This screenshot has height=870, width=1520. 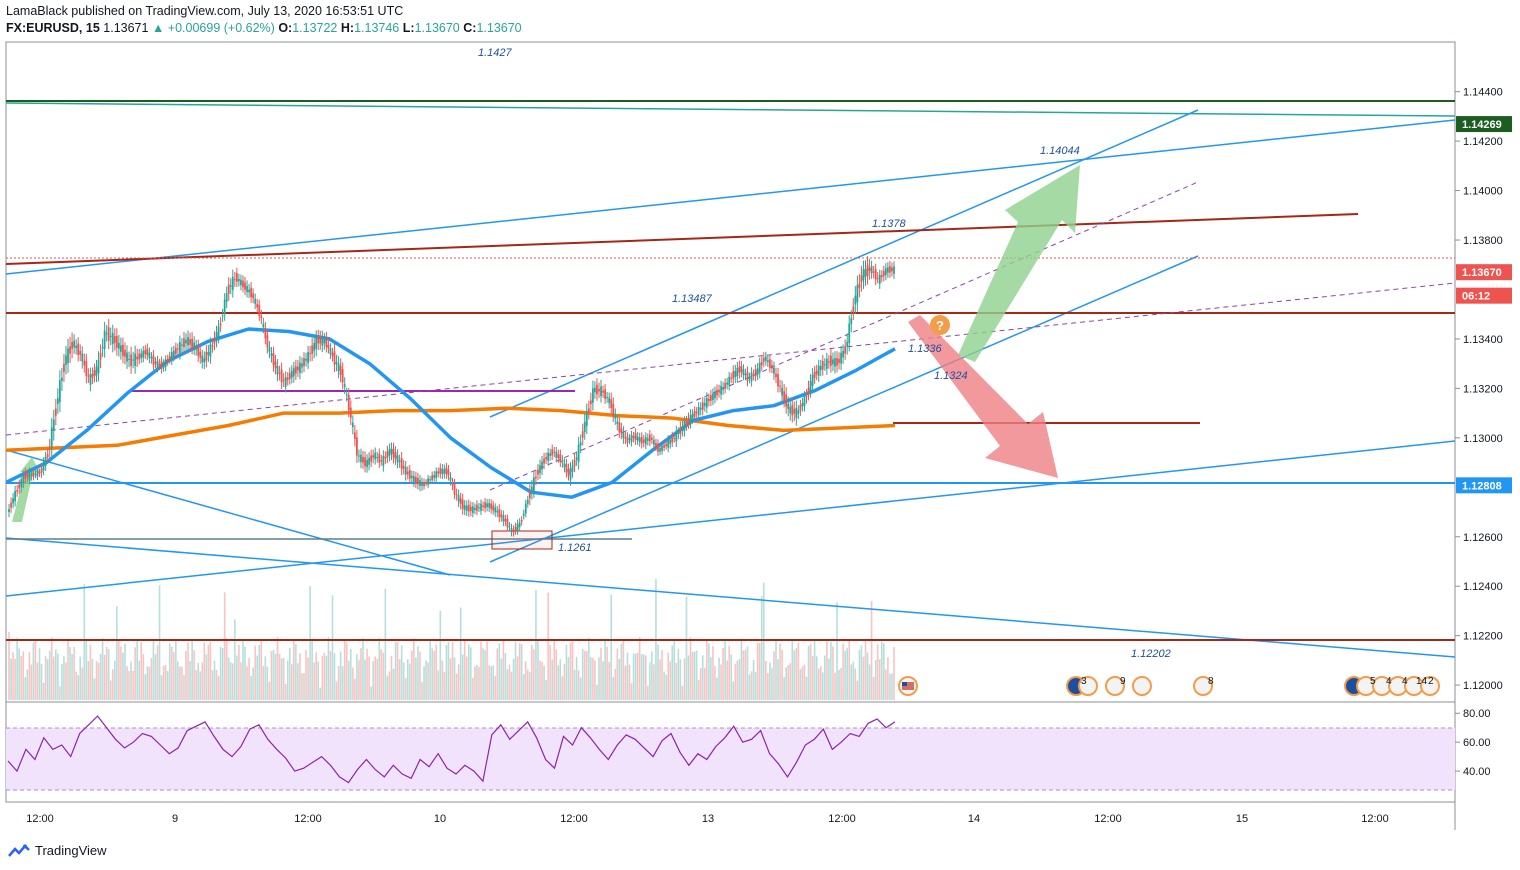 What do you see at coordinates (451, 749) in the screenshot?
I see `rsi-line` at bounding box center [451, 749].